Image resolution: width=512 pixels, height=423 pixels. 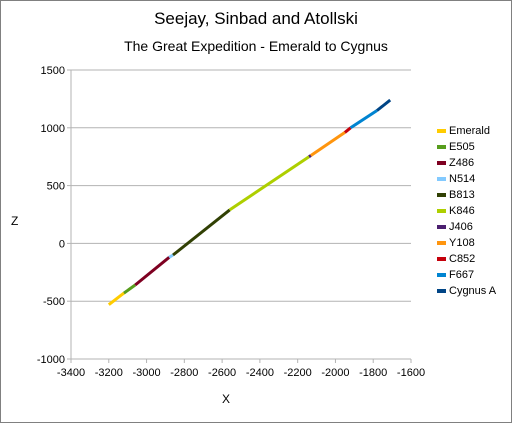 I want to click on legend-label: Z486, so click(x=462, y=163).